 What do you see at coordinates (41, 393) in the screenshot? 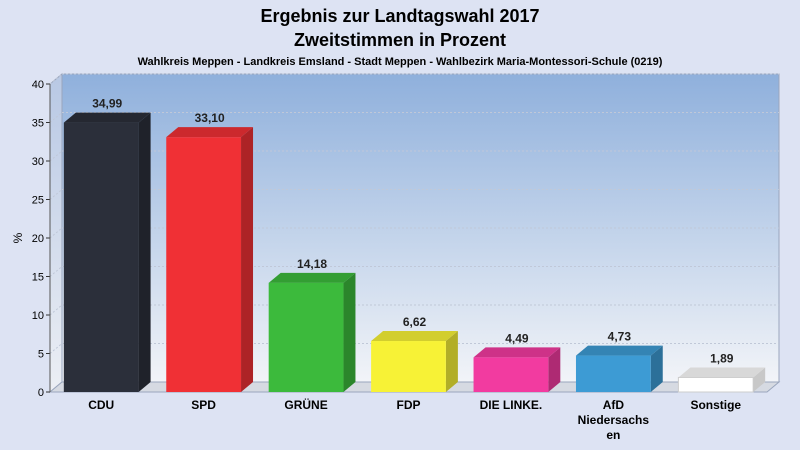
I see `y-tick-label: 0` at bounding box center [41, 393].